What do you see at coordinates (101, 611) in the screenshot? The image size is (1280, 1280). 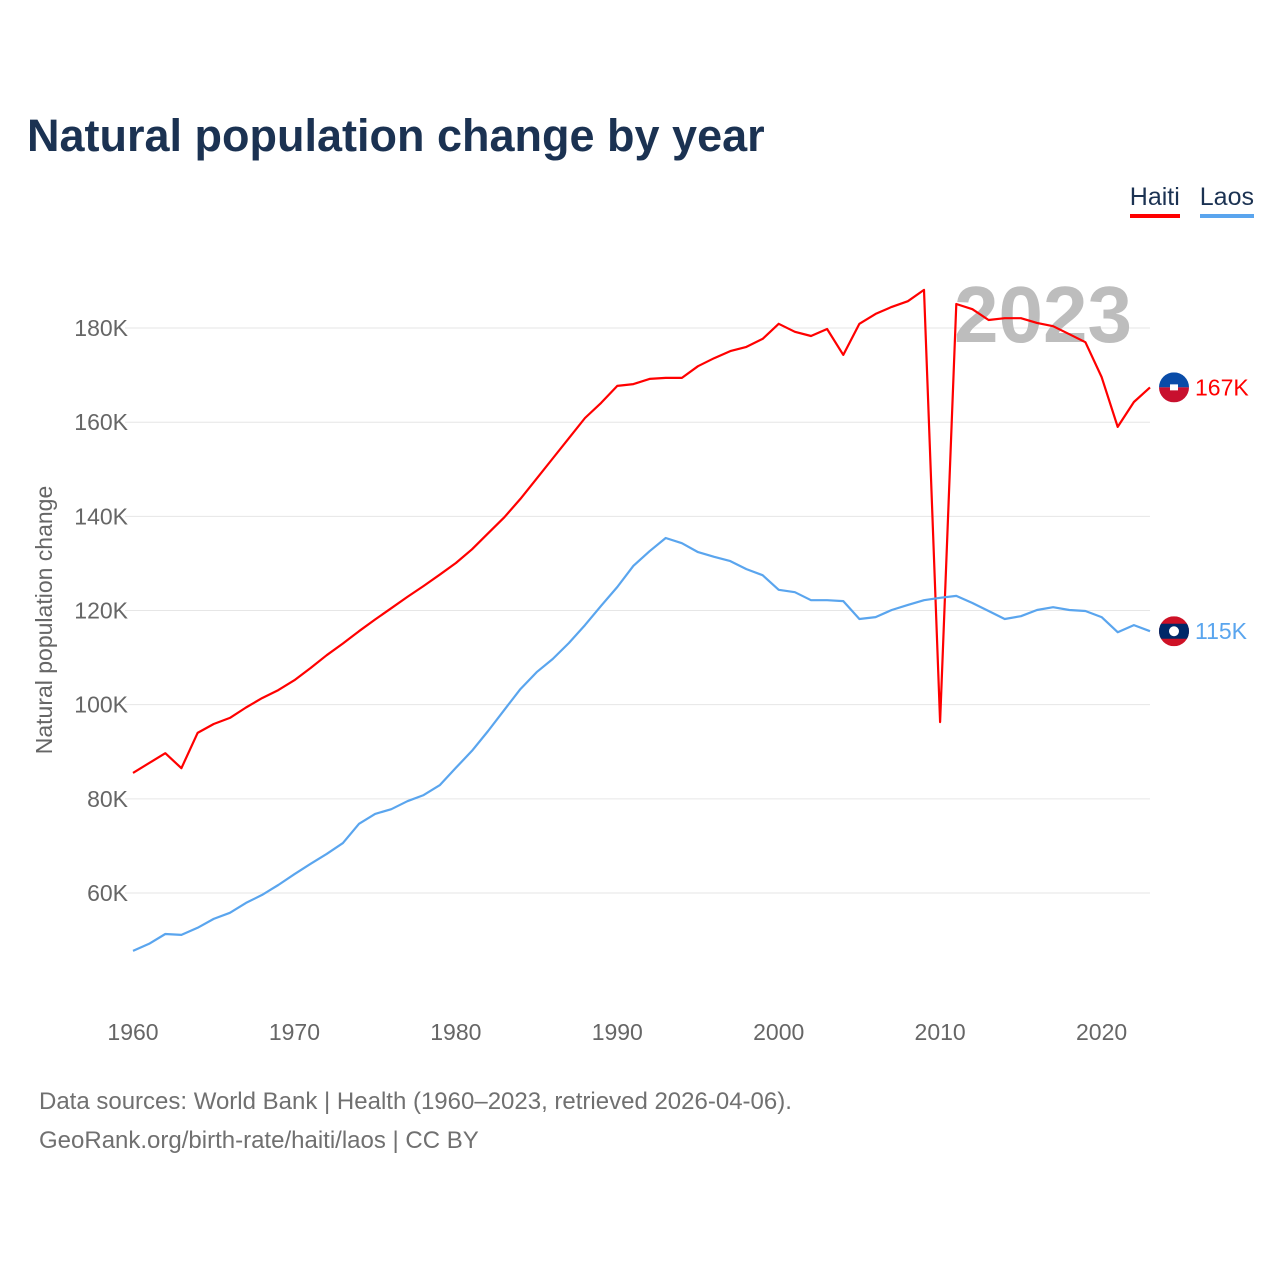 I see `y-tick-label: 120K` at bounding box center [101, 611].